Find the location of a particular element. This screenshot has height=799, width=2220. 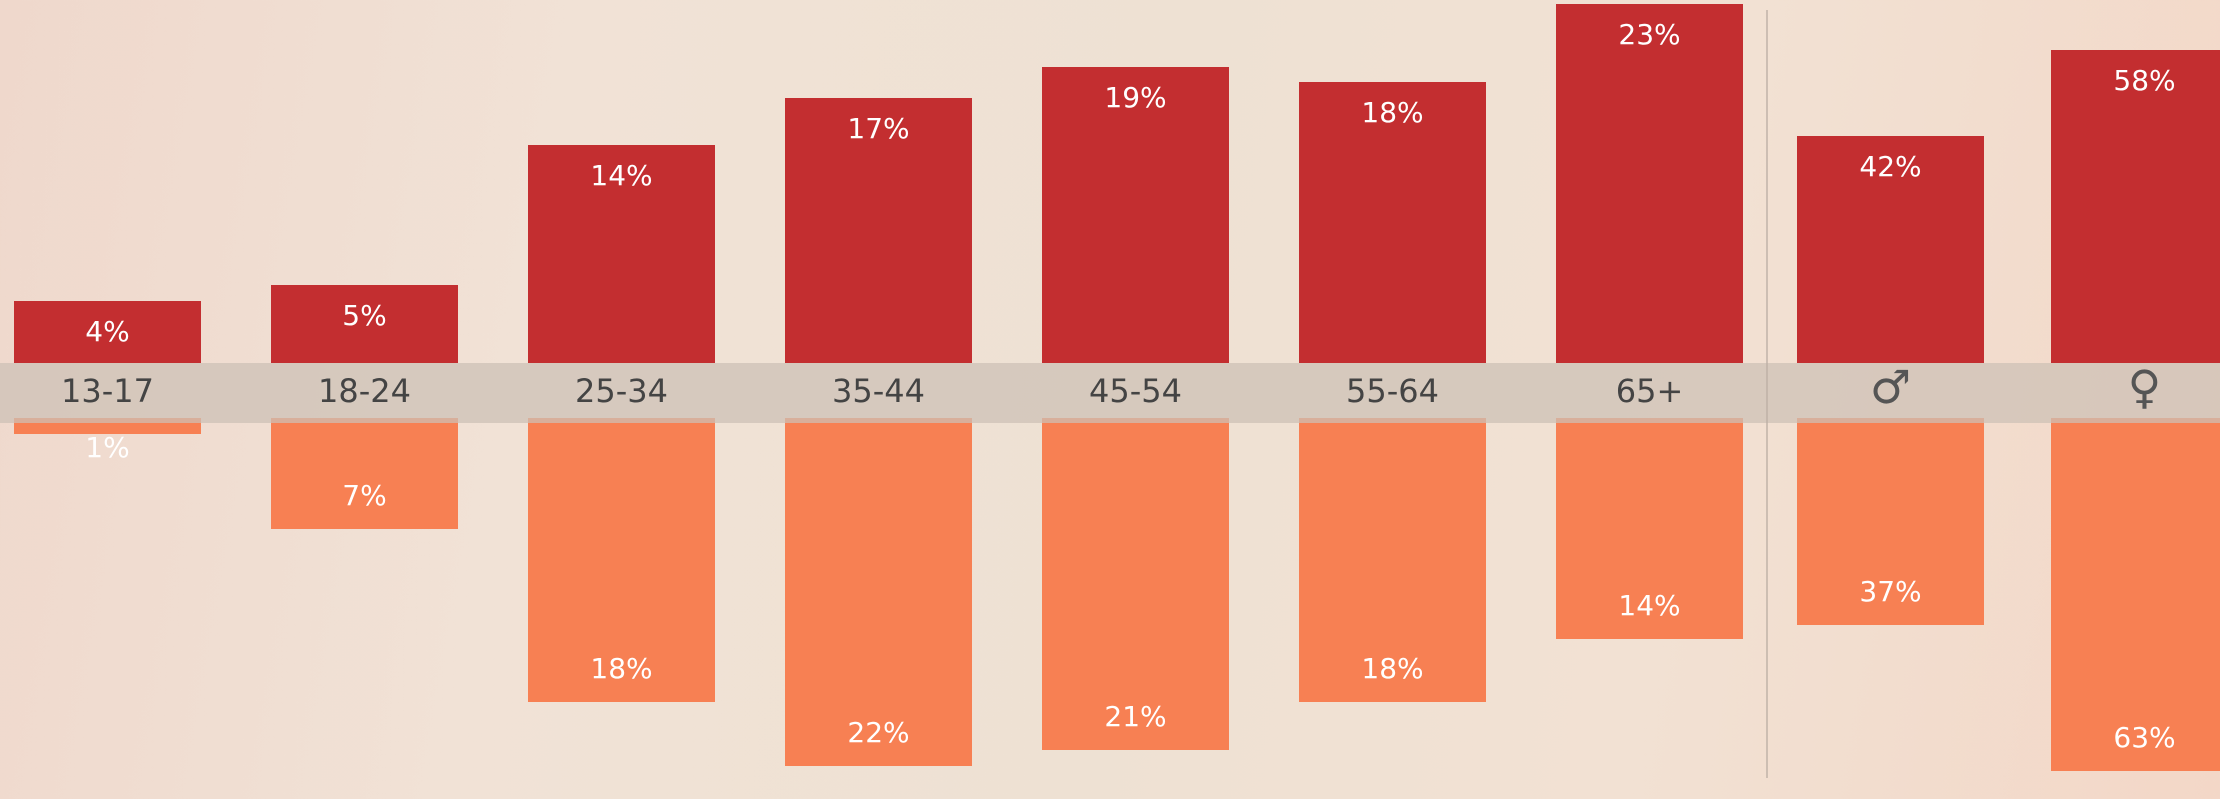

bar-down-value: 1% is located at coordinates (107, 447).